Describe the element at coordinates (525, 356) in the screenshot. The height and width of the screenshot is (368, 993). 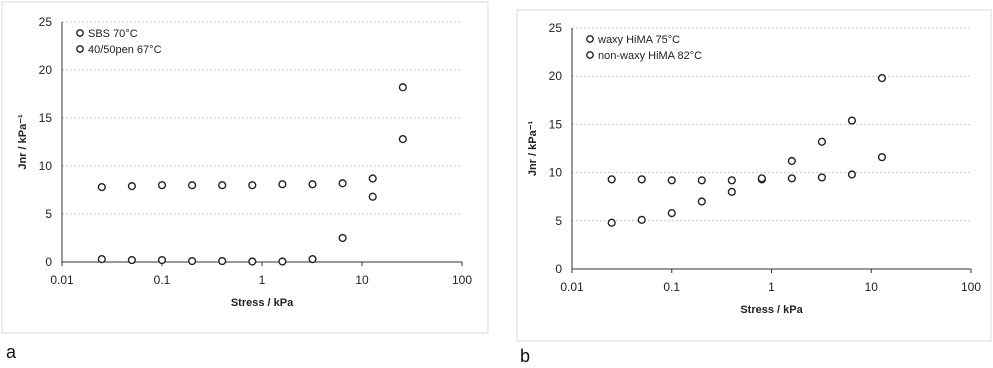
I see `panel-label-b: b` at that location.